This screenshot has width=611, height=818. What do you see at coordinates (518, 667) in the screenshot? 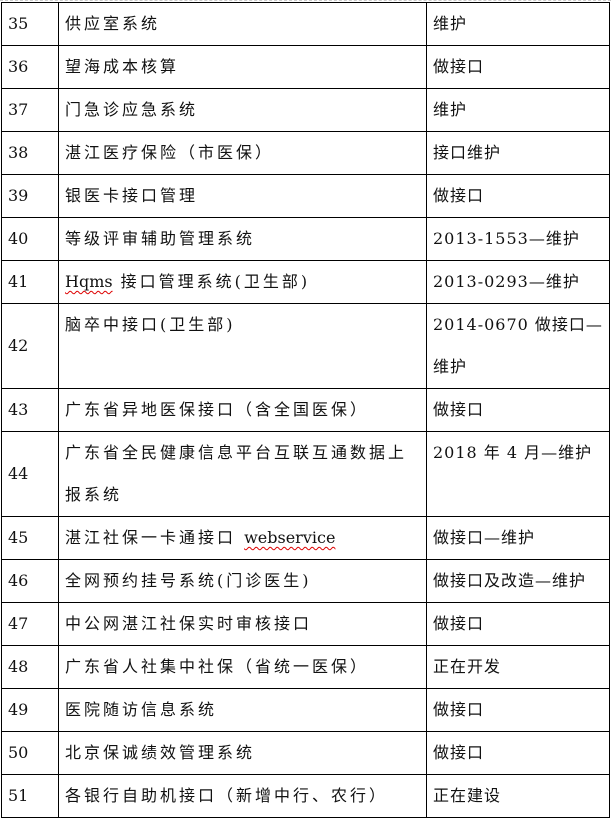
I see `status-cell: 正在开发` at bounding box center [518, 667].